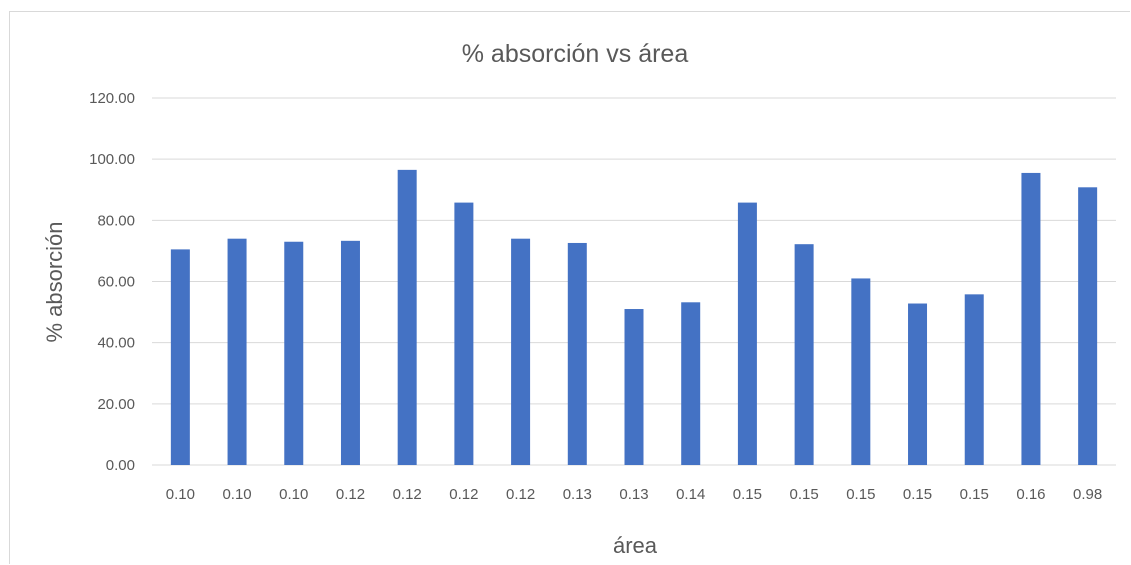  I want to click on y-tick-label: 0.00, so click(120, 465).